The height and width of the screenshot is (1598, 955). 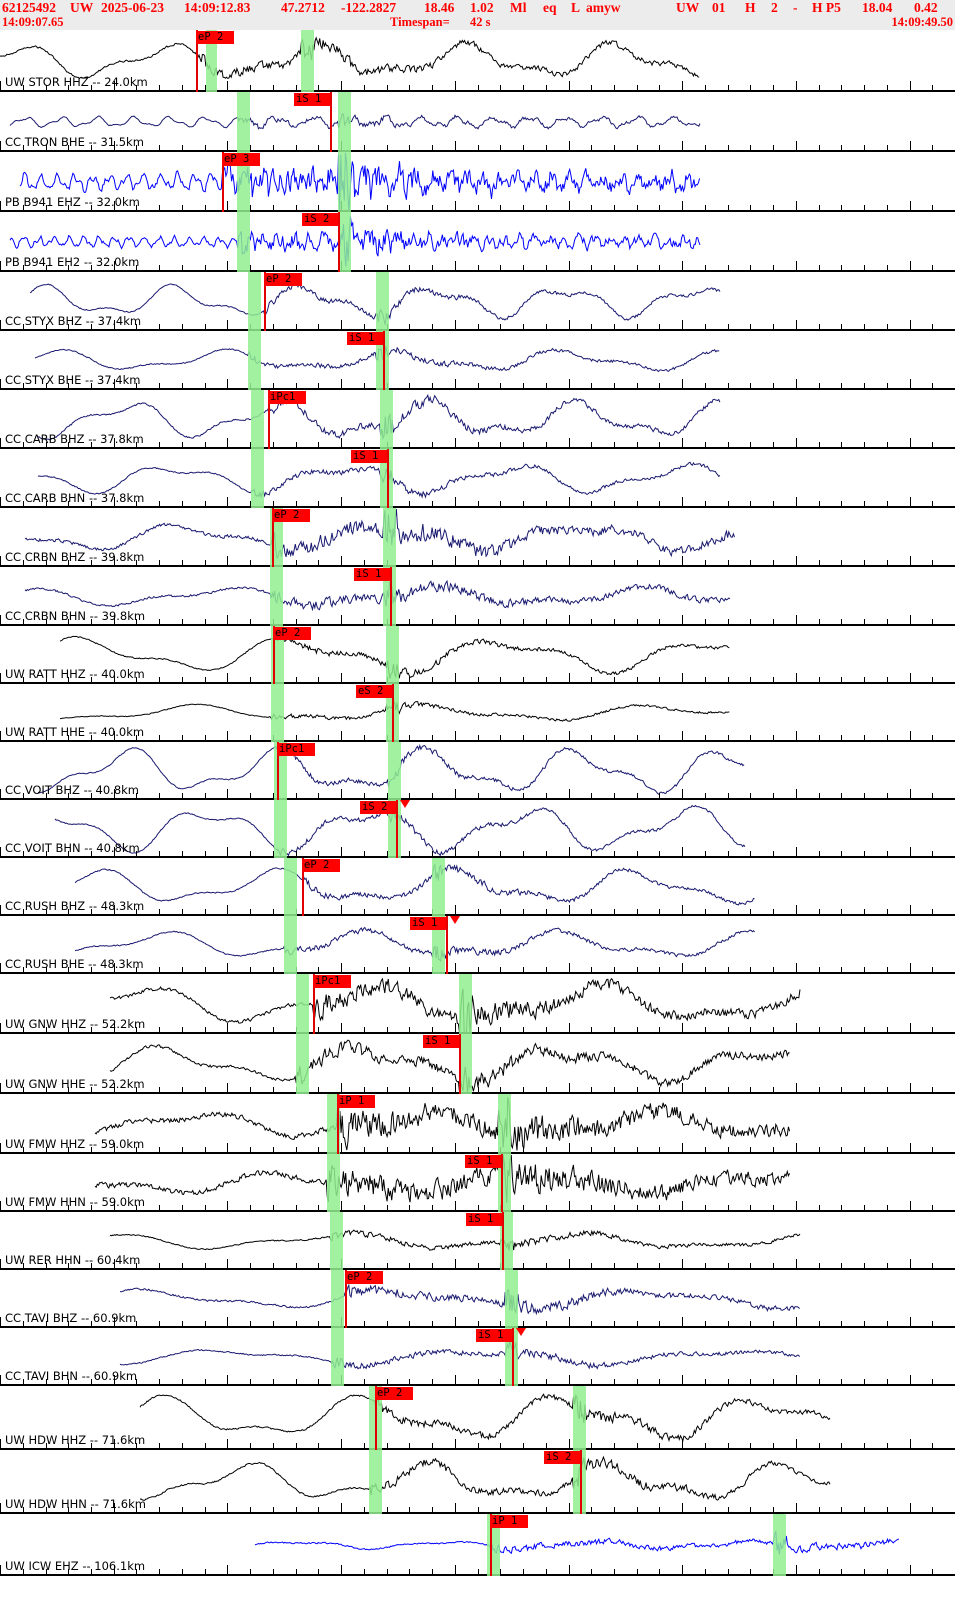 I want to click on station-channel-label: UW GNW HHE -- 52.2km, so click(x=75, y=1084).